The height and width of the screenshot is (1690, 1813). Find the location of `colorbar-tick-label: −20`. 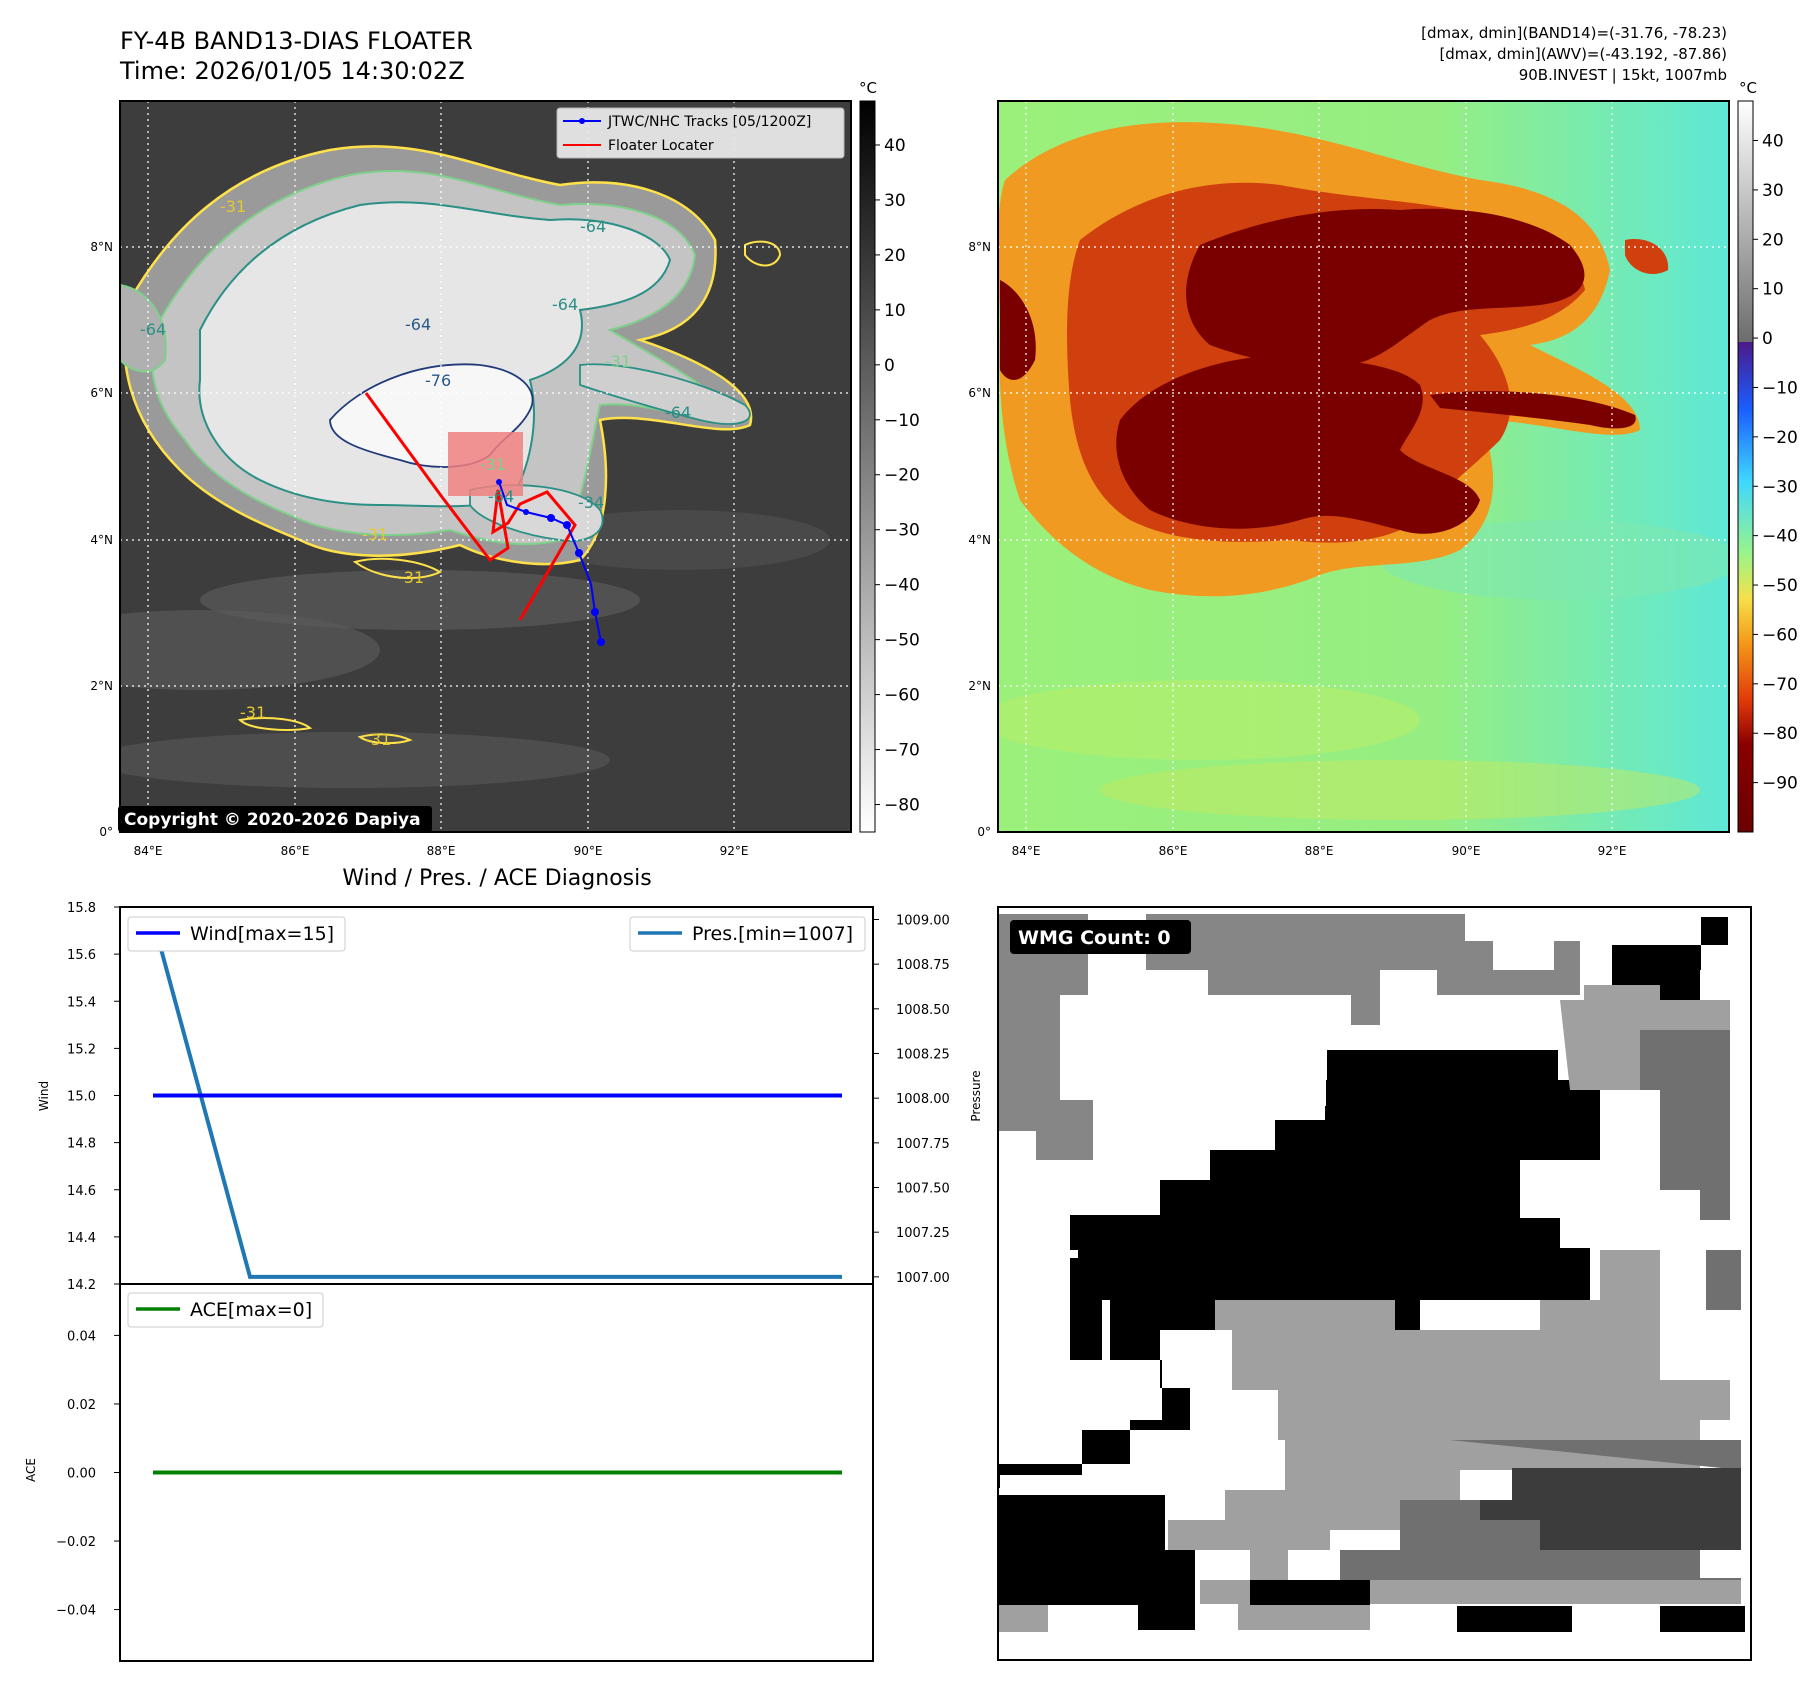

colorbar-tick-label: −20 is located at coordinates (1780, 438).